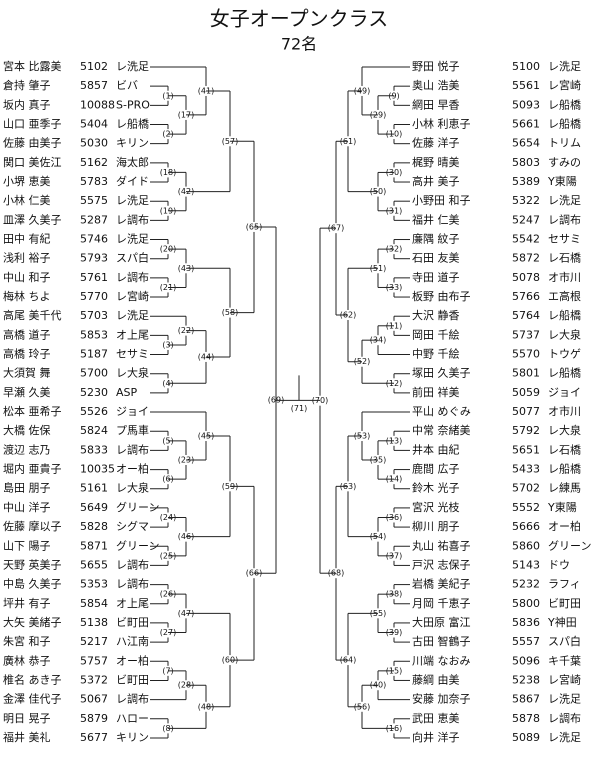 Image resolution: width=598 pixels, height=768 pixels. What do you see at coordinates (526, 660) in the screenshot?
I see `player-id: 5096` at bounding box center [526, 660].